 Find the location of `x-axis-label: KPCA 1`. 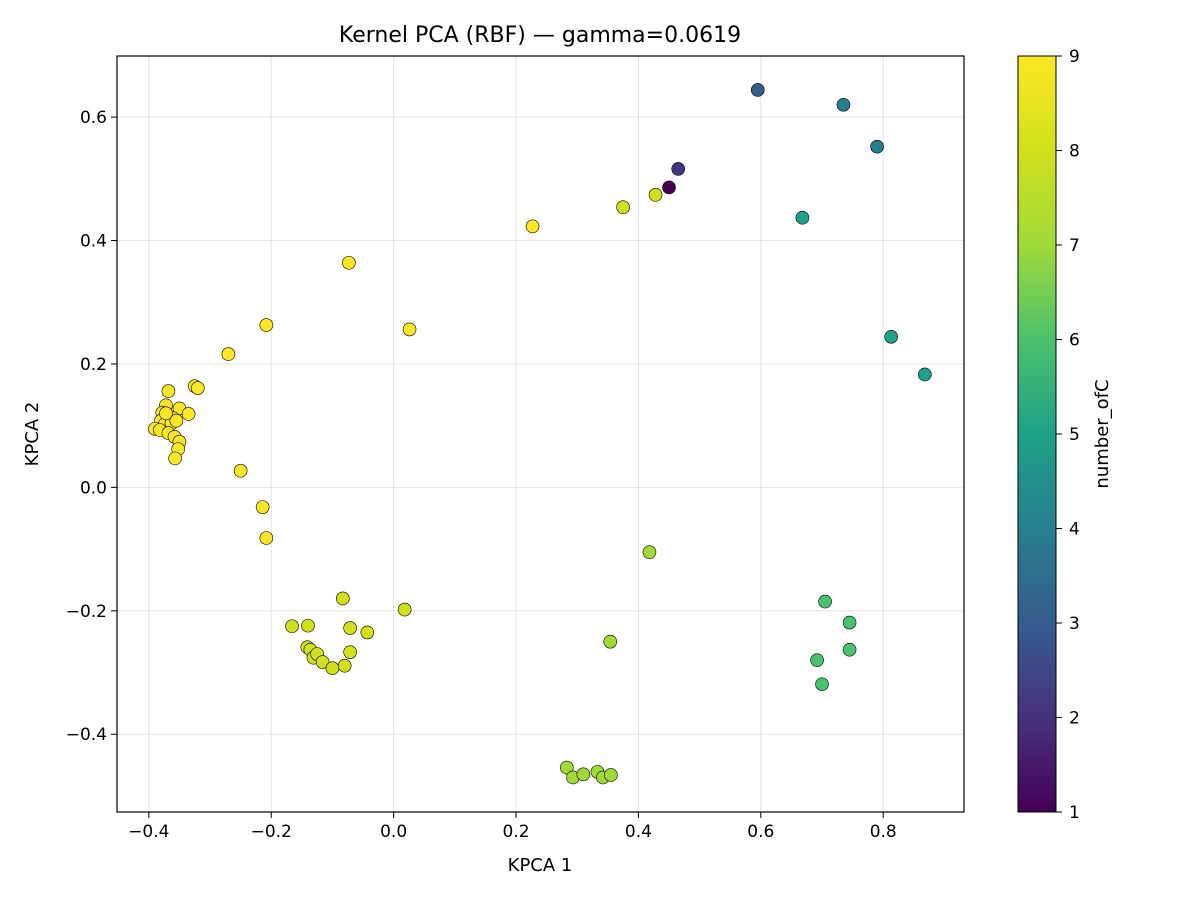

x-axis-label: KPCA 1 is located at coordinates (540, 865).